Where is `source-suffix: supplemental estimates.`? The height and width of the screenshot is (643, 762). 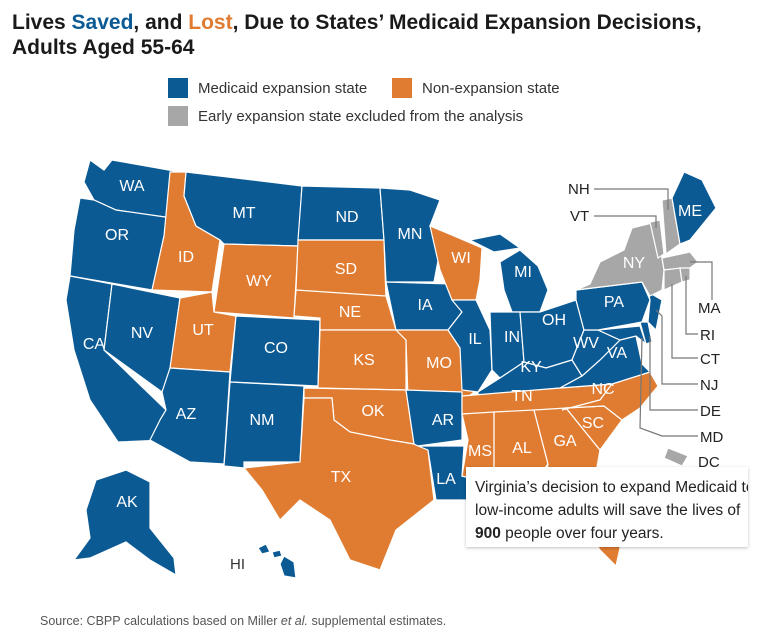
source-suffix: supplemental estimates. is located at coordinates (377, 621).